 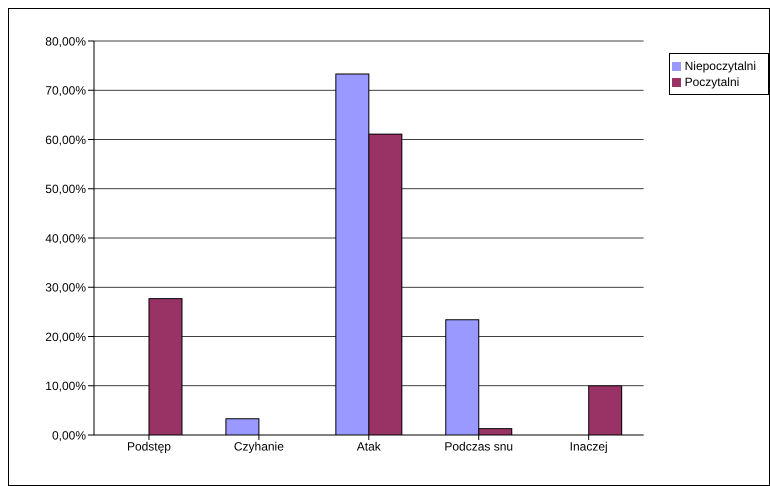 I want to click on x-tick-label: Czyhanie, so click(x=259, y=447).